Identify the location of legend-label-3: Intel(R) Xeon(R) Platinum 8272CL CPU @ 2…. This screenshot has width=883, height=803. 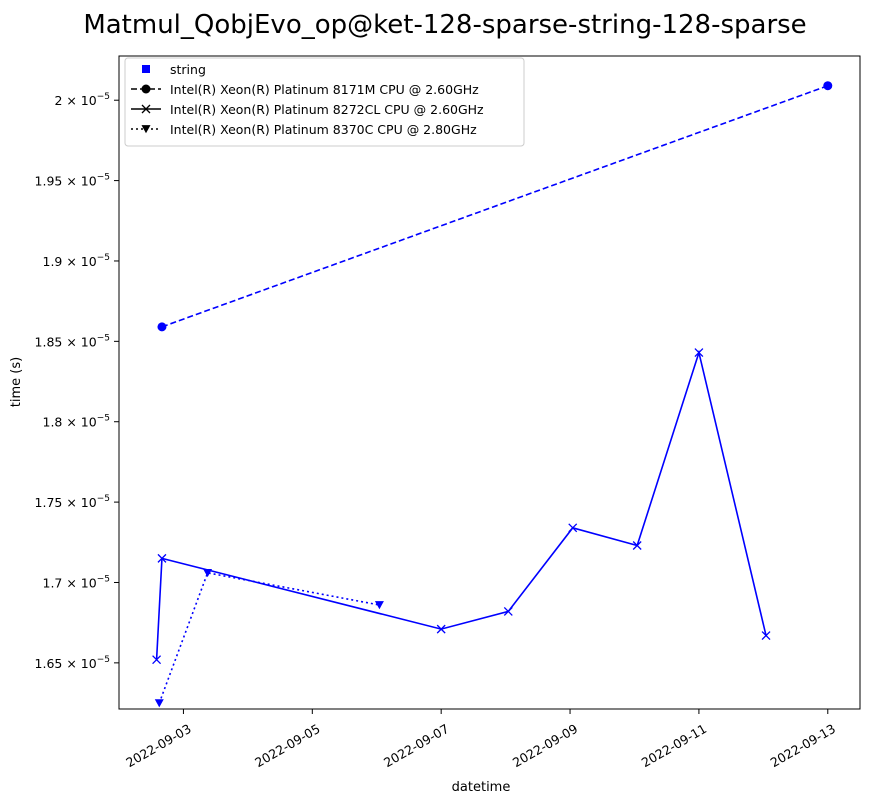
(327, 109).